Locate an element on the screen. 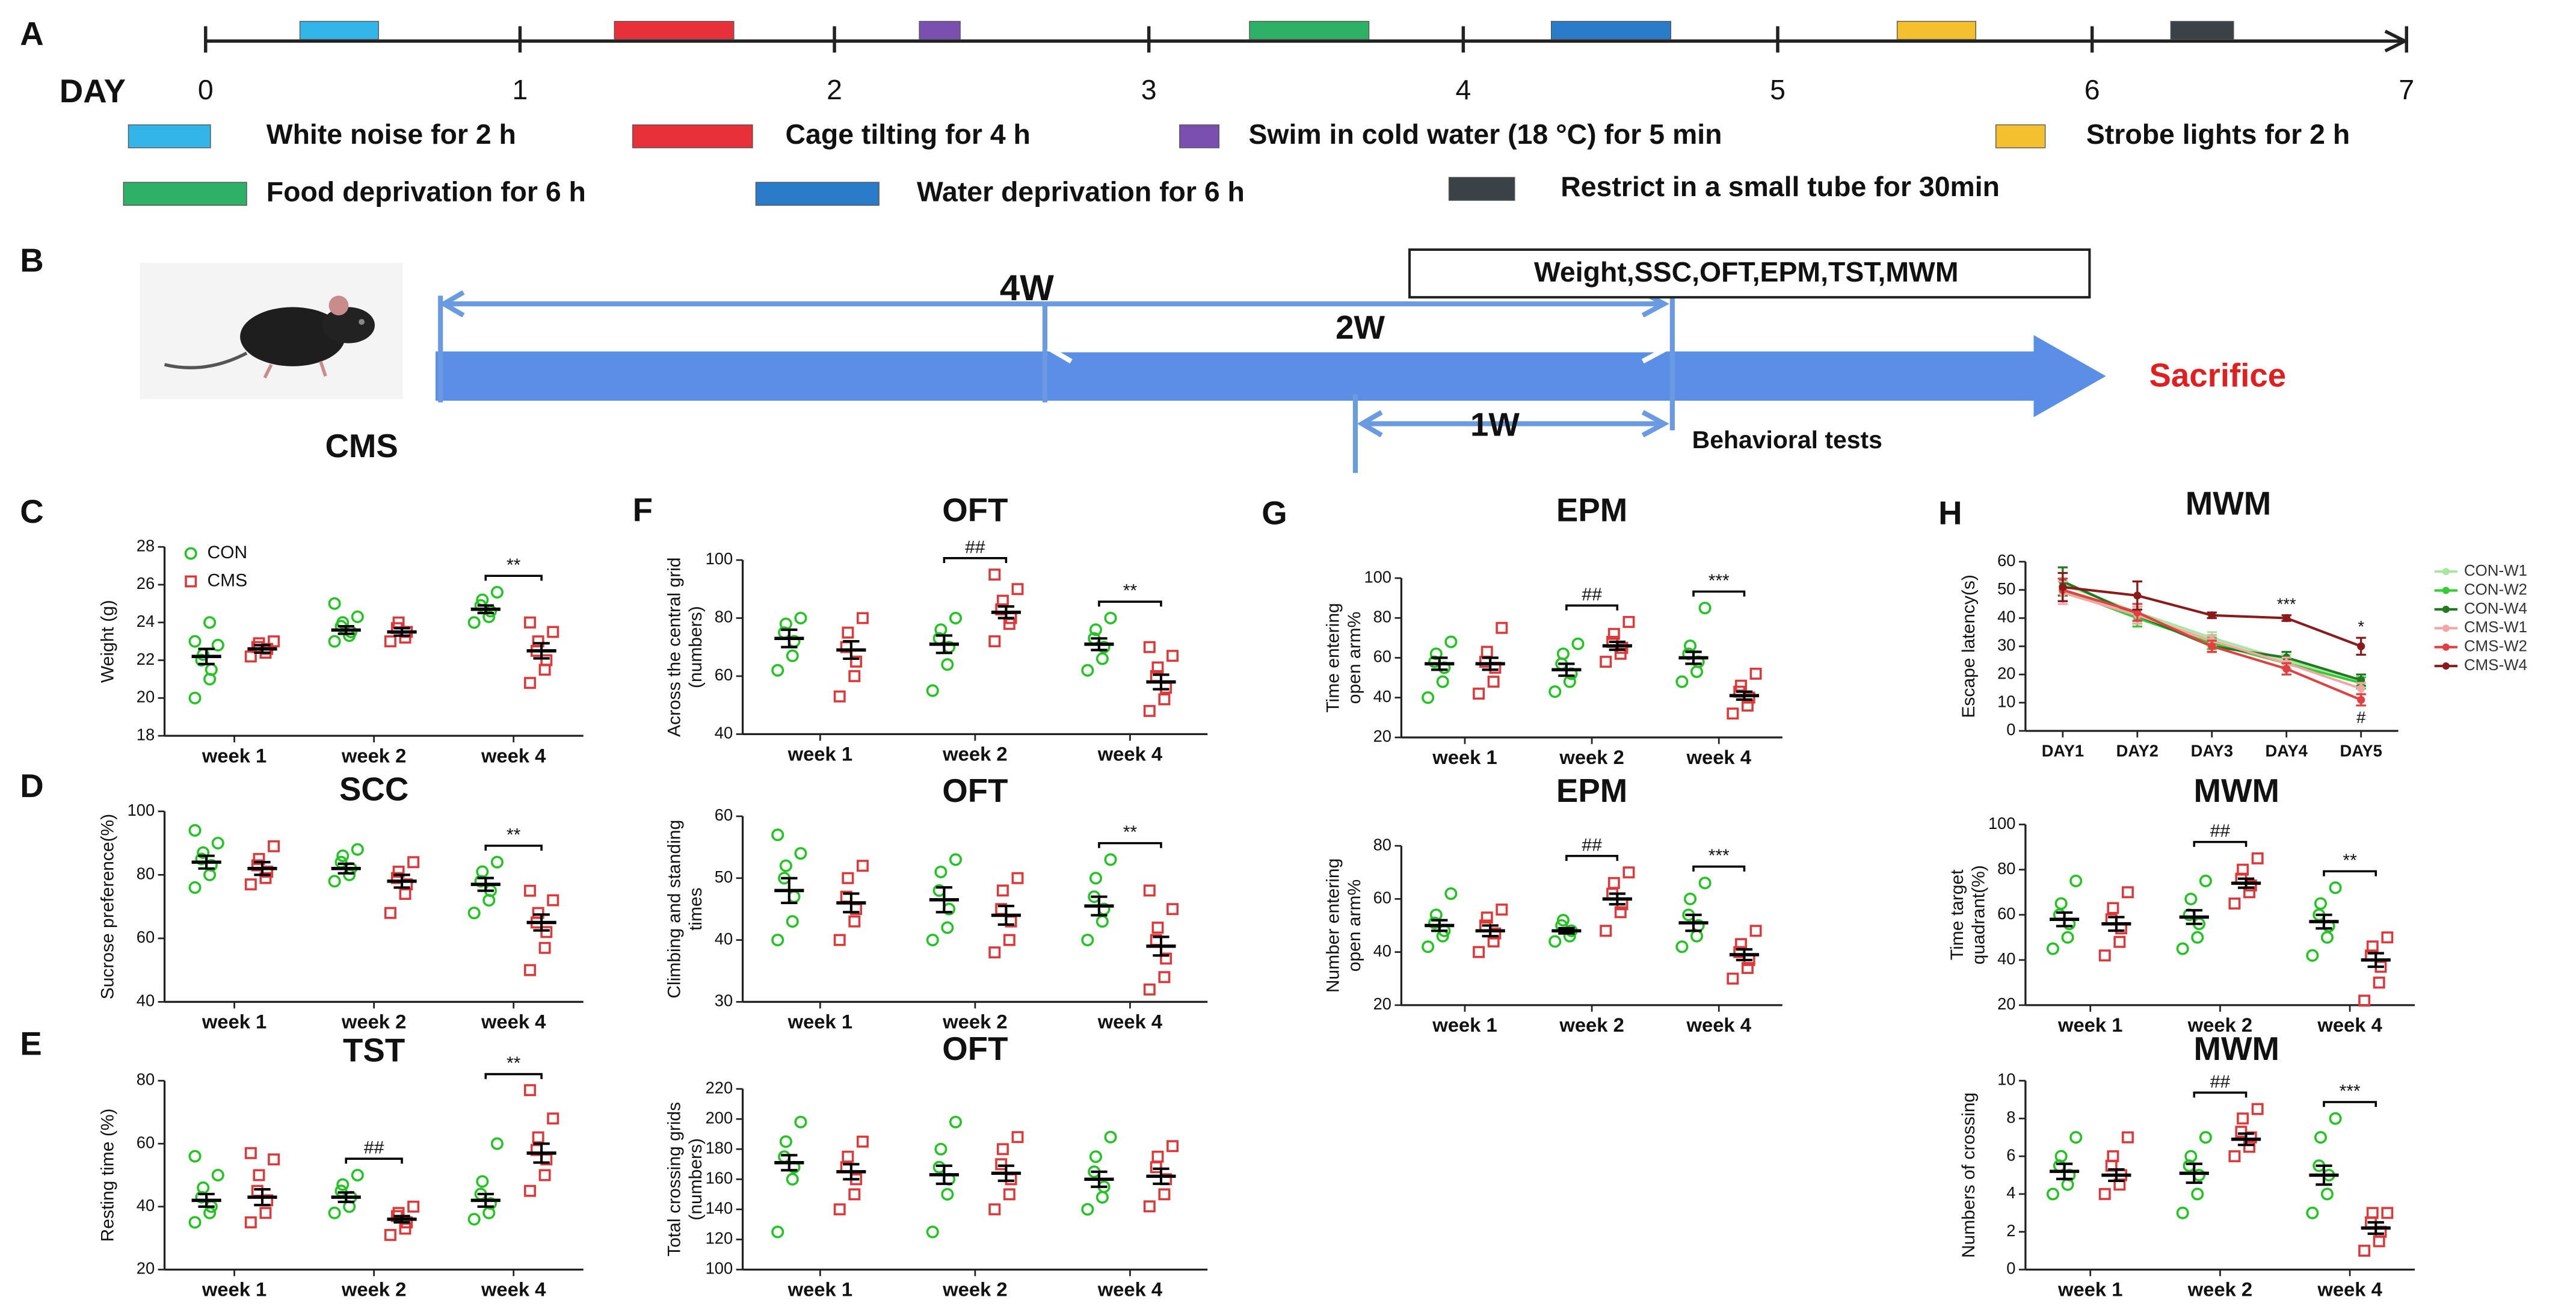 The image size is (2576, 1309). legend-label: White noise for 2 h is located at coordinates (391, 135).